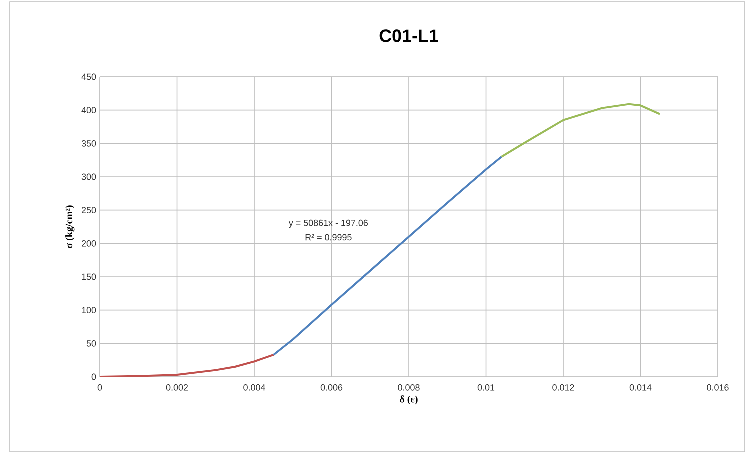 The image size is (747, 454). I want to click on y-axis-title: σ (kg/cm²), so click(70, 227).